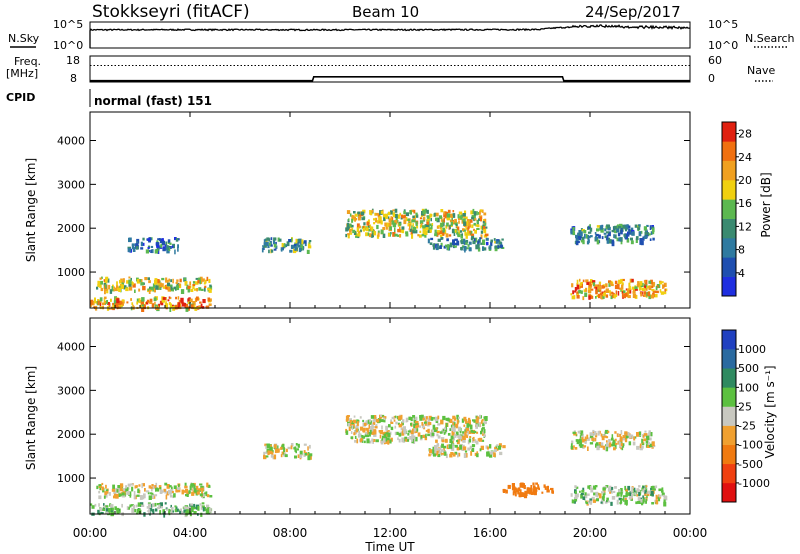  What do you see at coordinates (390, 69) in the screenshot?
I see `freq-panel-frame` at bounding box center [390, 69].